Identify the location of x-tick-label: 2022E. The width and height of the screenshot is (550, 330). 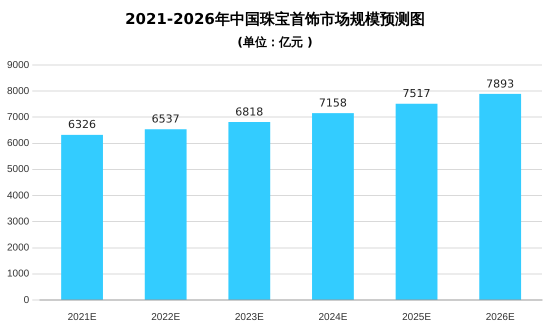
(165, 317).